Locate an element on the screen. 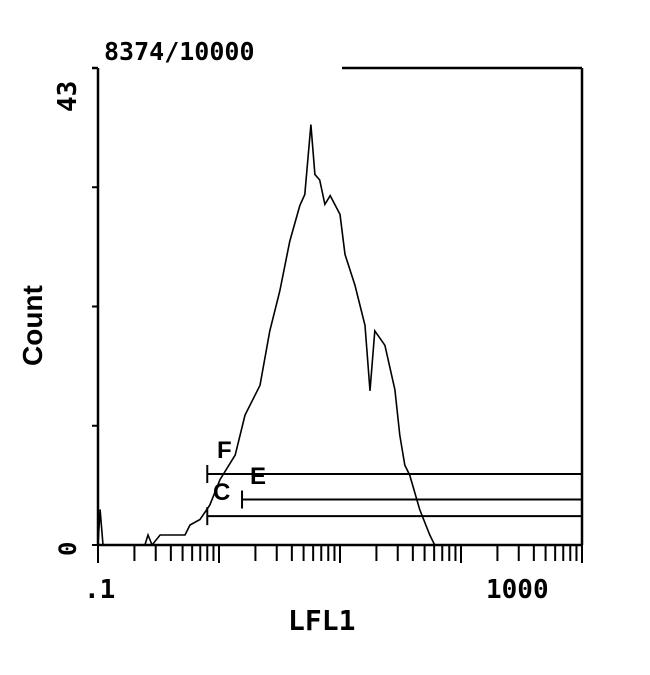  x-axis-label: LFL1 is located at coordinates (321, 620).